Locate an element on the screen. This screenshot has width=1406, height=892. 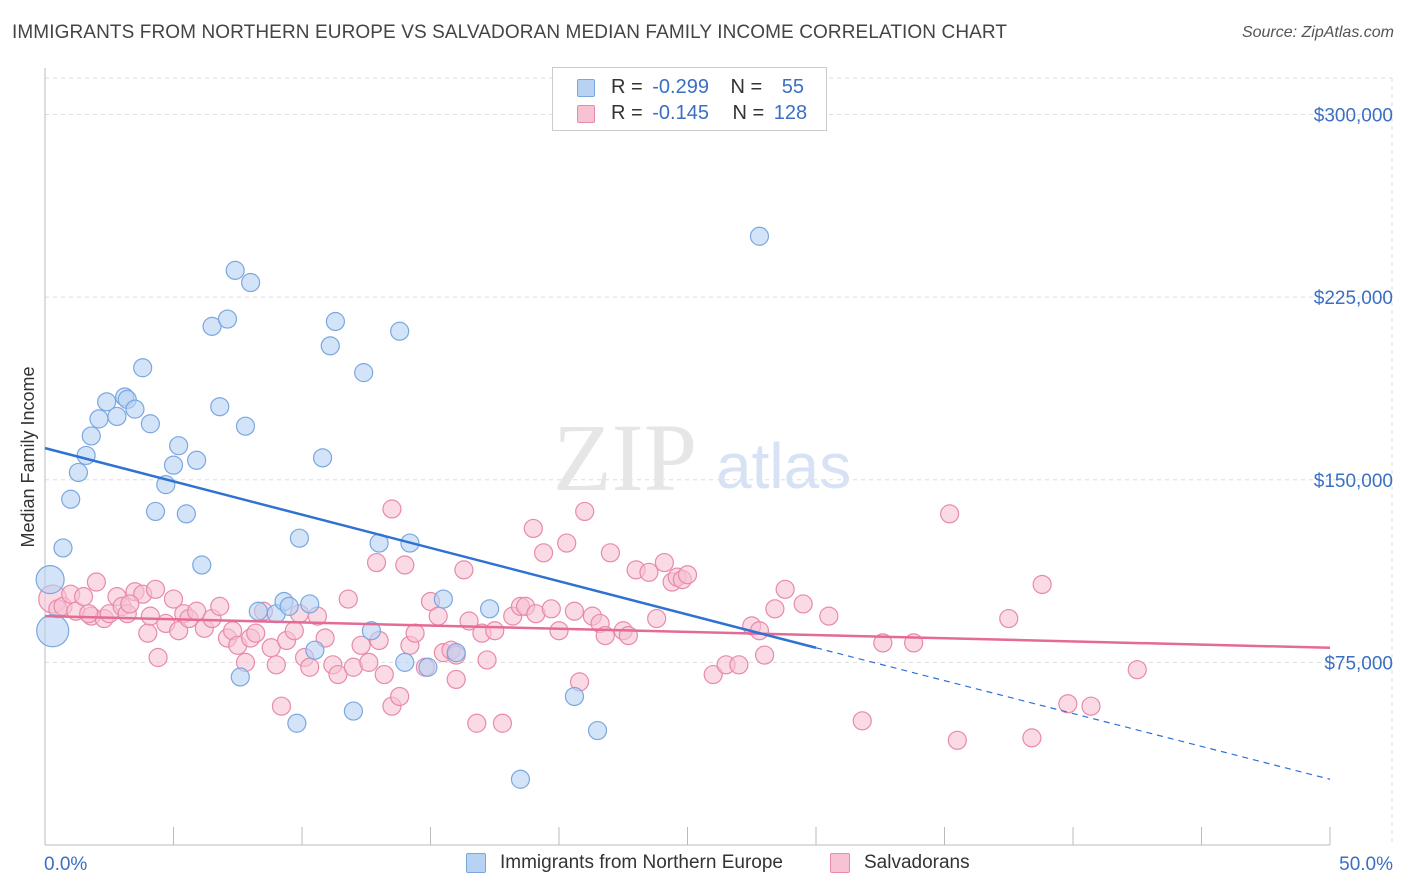
legend-swatch-blue is located at coordinates (586, 88).